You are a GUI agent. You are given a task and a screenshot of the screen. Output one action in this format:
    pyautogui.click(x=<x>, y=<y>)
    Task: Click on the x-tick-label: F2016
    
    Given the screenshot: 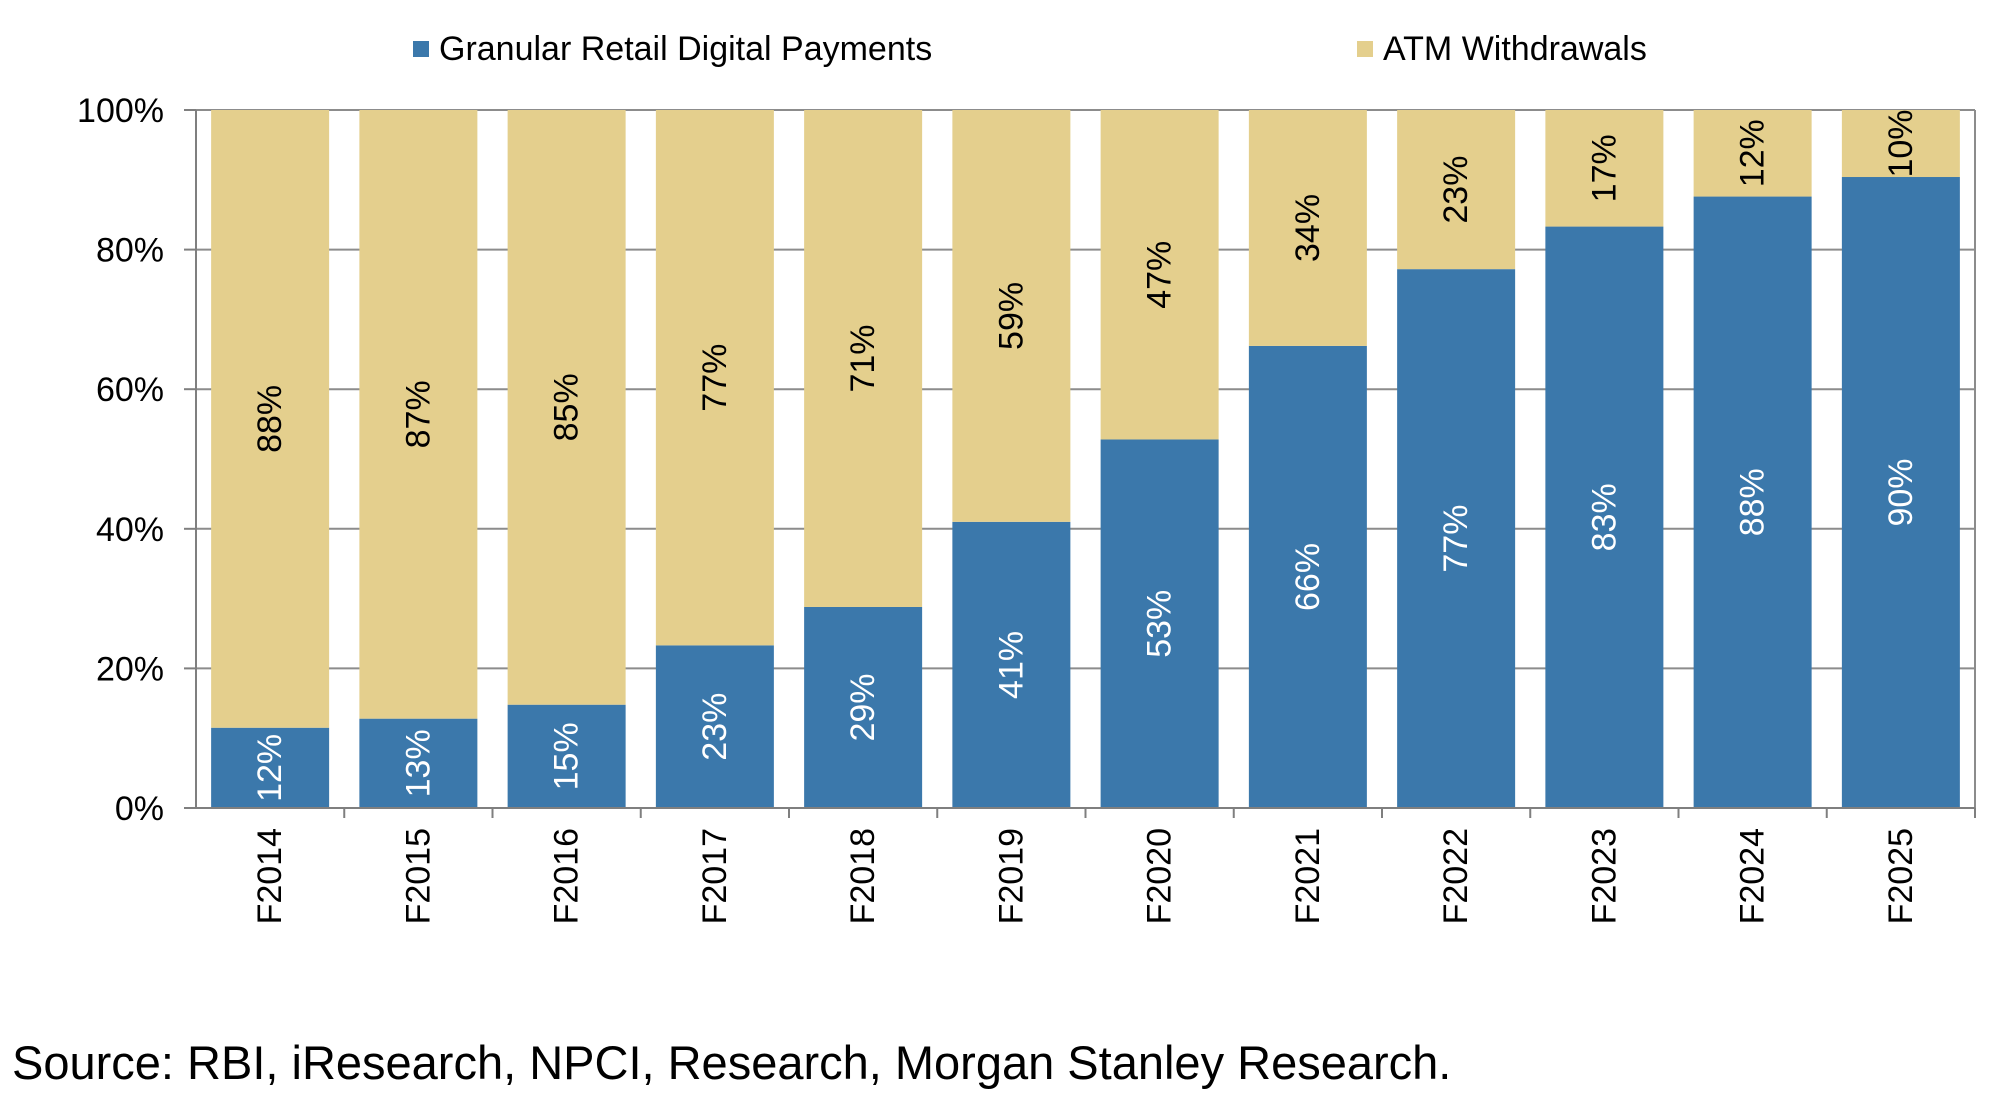 What is the action you would take?
    pyautogui.click(x=567, y=876)
    